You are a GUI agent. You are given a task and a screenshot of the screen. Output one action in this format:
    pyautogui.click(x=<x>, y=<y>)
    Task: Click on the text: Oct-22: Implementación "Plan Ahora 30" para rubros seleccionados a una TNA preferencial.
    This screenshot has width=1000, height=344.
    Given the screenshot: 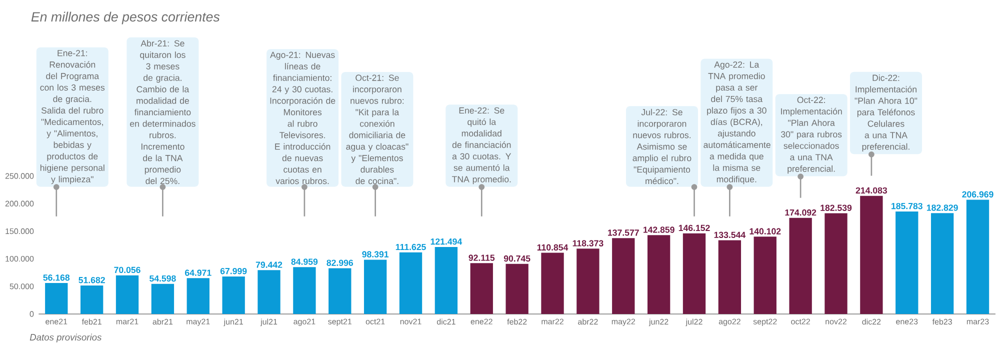 What is the action you would take?
    pyautogui.click(x=811, y=135)
    